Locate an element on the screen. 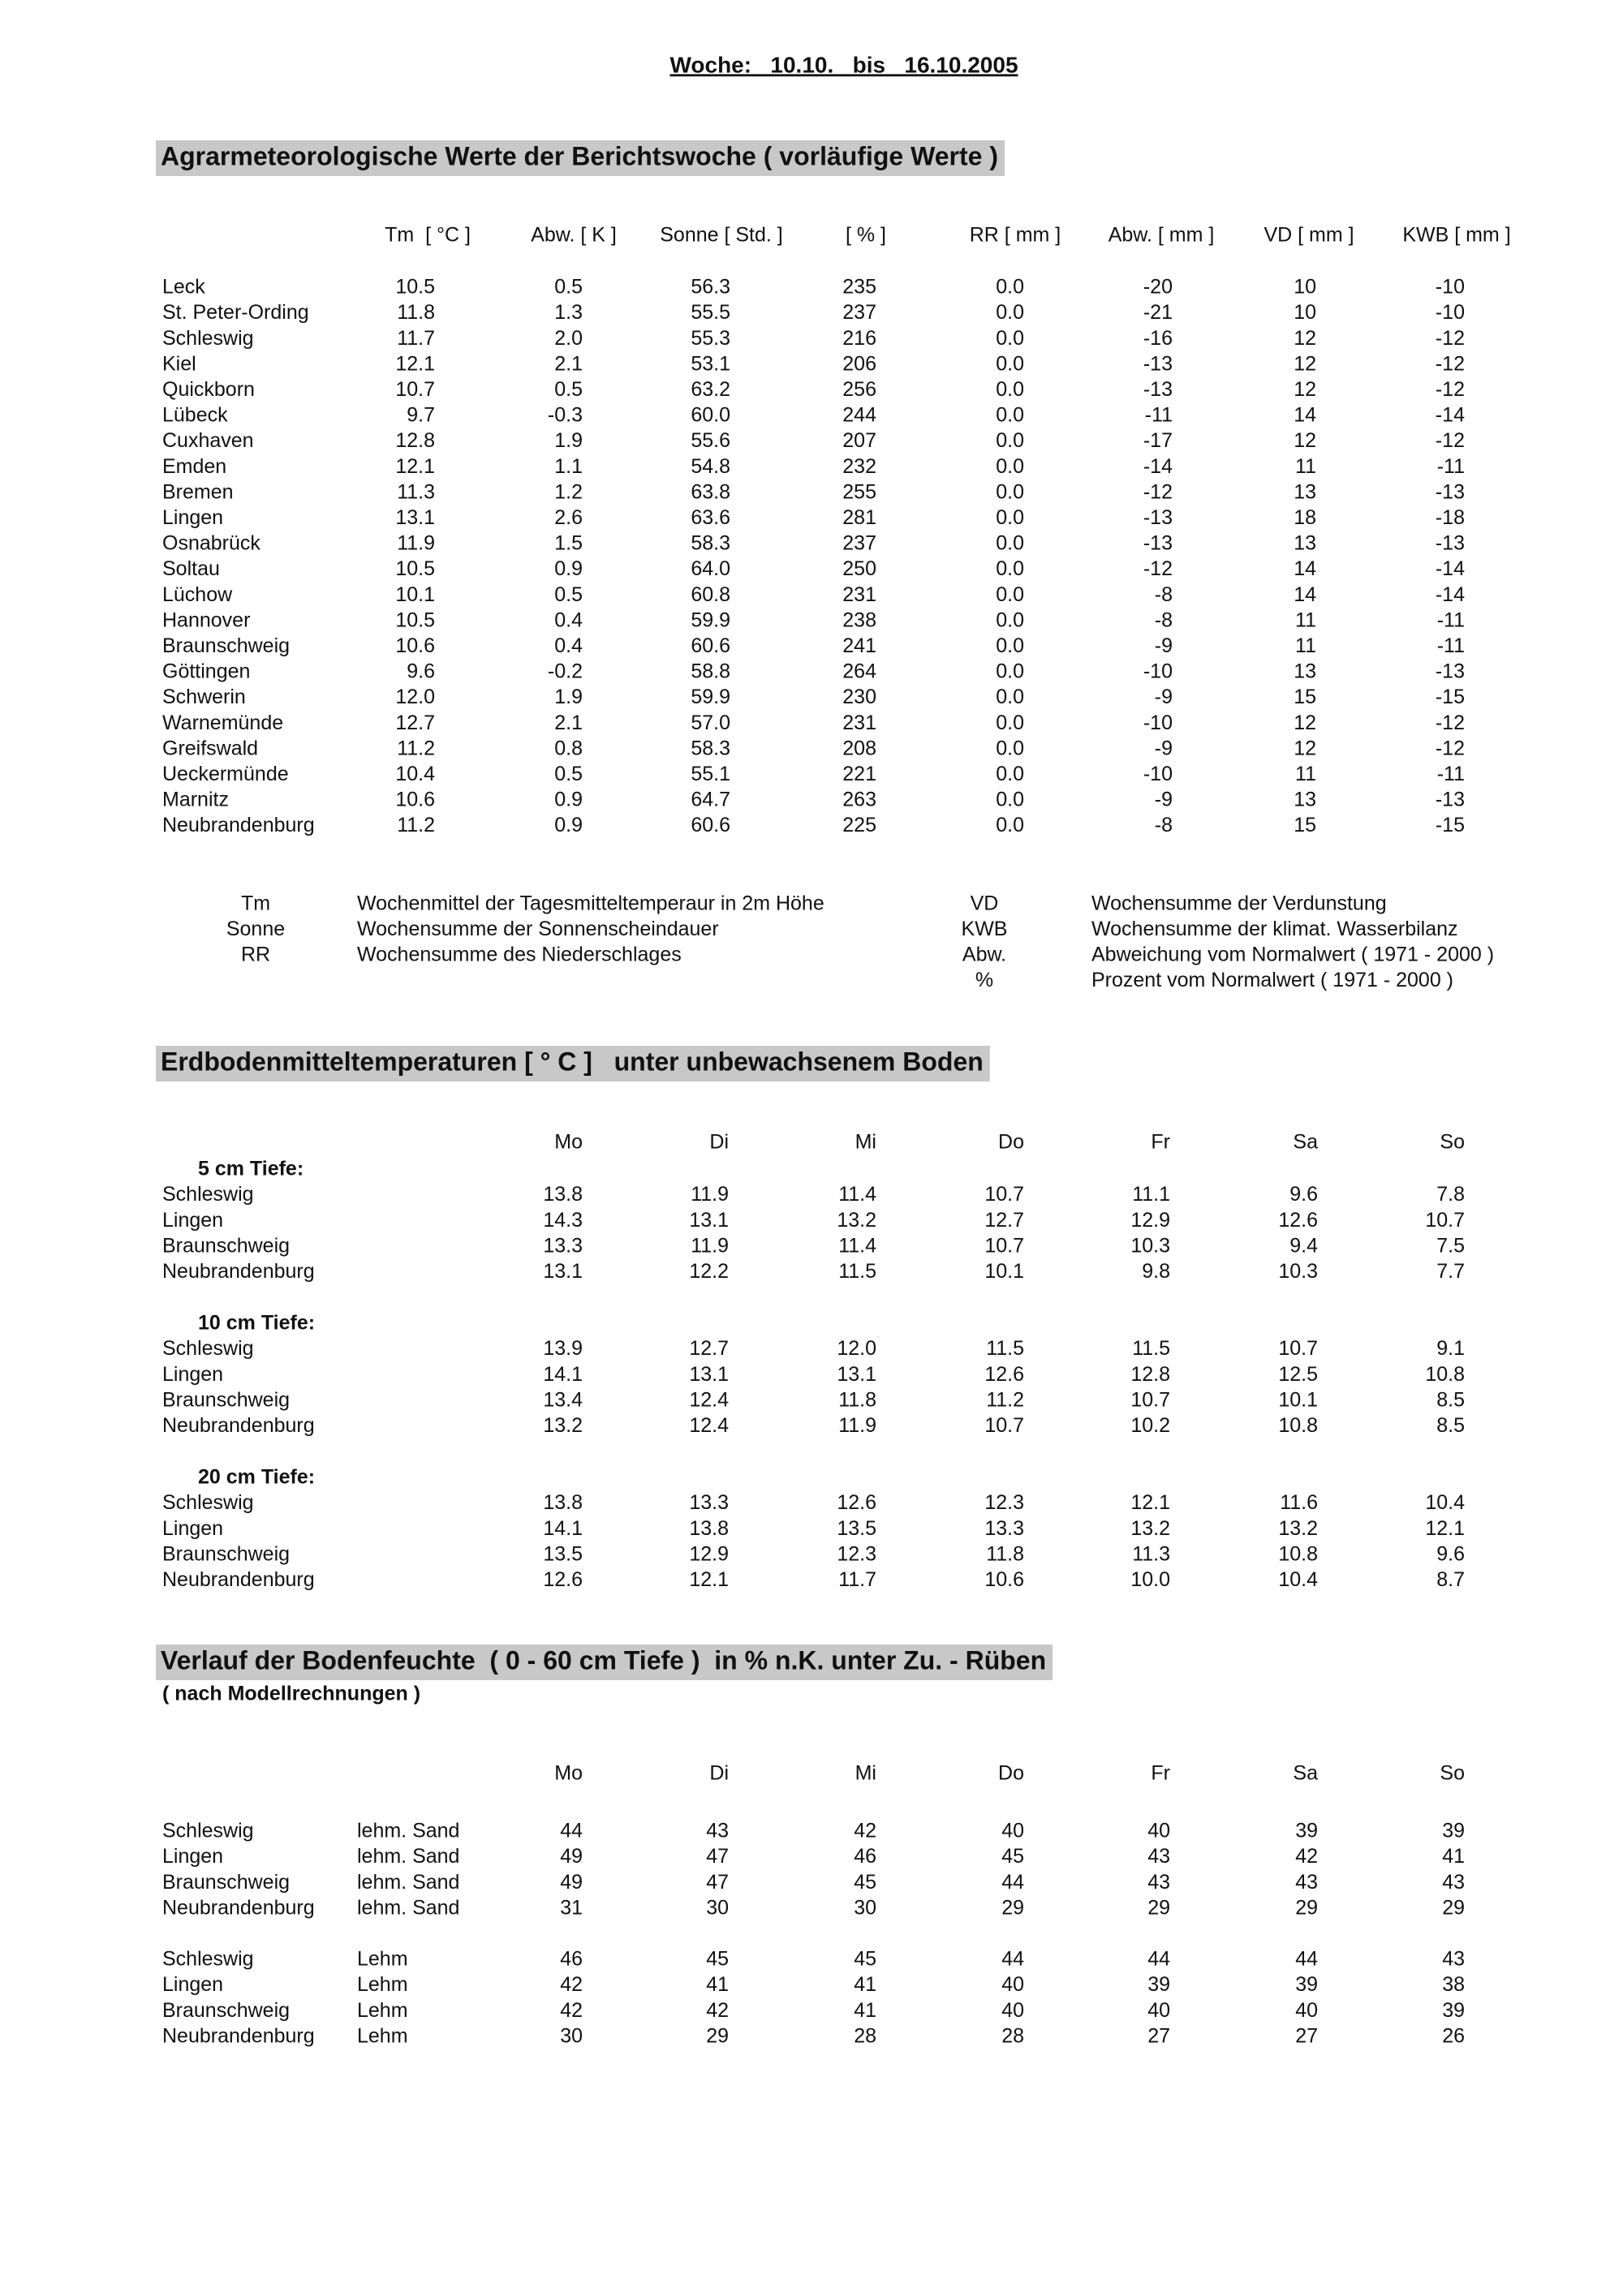 The height and width of the screenshot is (2296, 1623). table-cell: 237 is located at coordinates (859, 312).